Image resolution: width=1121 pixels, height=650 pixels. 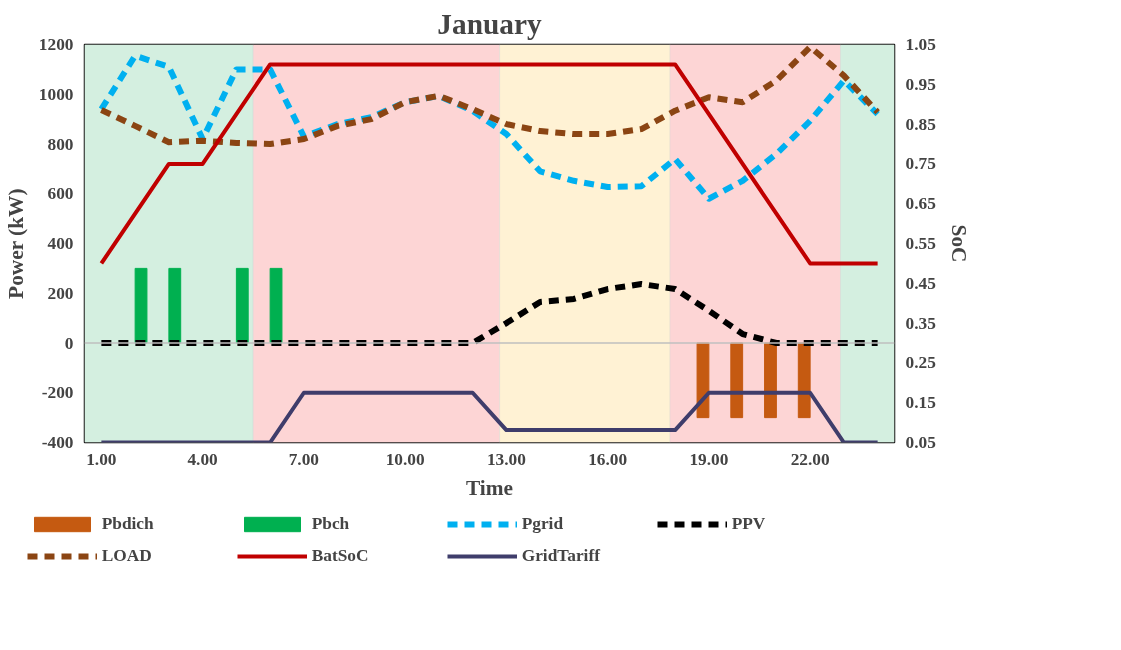 I want to click on legend-label: Pgrid, so click(x=543, y=524).